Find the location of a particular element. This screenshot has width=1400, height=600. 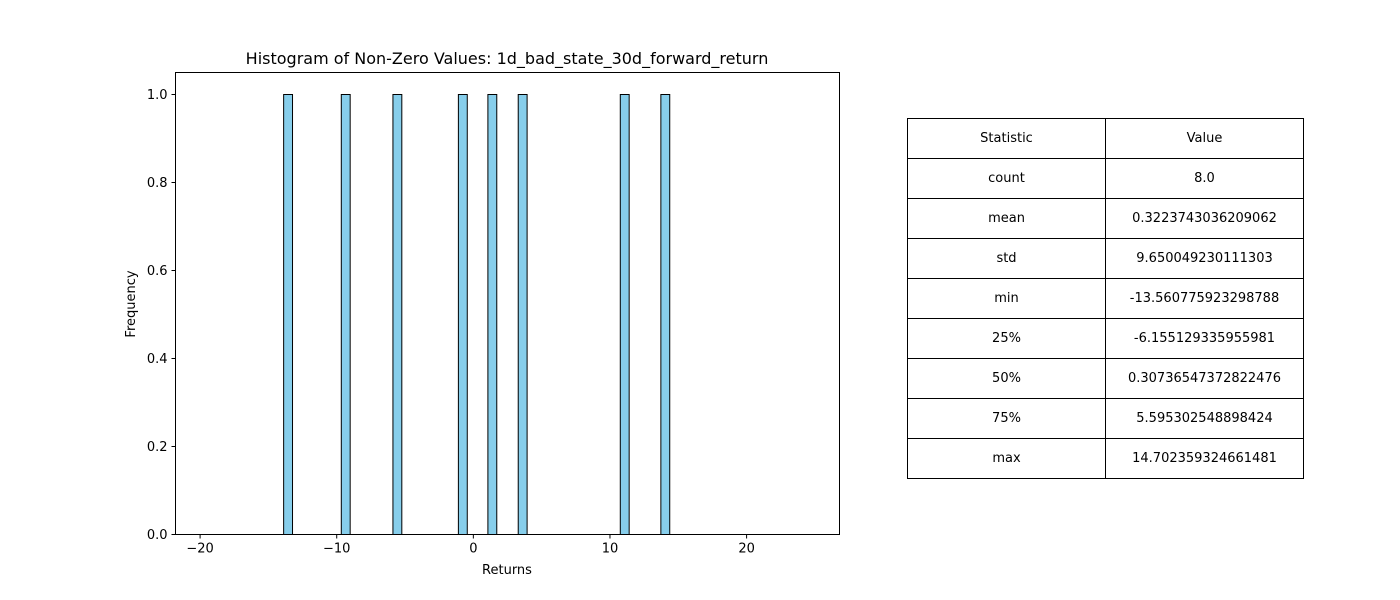

y-tick-label: 0.8 is located at coordinates (157, 183).